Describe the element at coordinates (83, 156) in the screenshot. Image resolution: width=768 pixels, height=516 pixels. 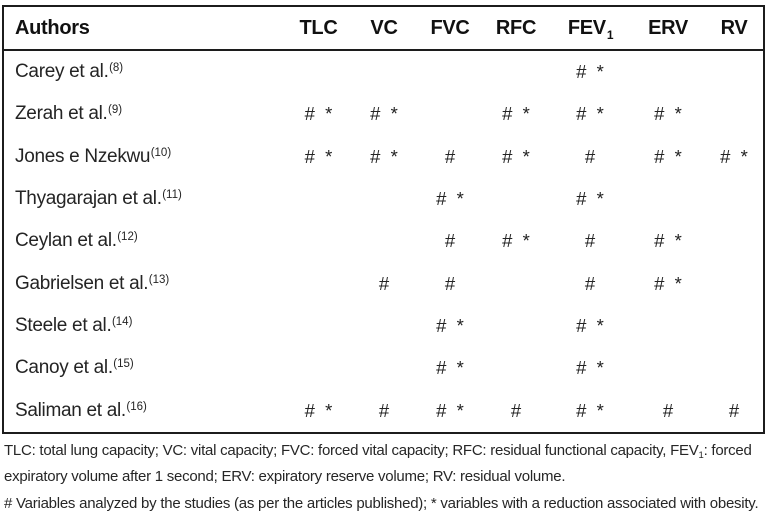
I see `author-name: Jones e Nzekwu` at that location.